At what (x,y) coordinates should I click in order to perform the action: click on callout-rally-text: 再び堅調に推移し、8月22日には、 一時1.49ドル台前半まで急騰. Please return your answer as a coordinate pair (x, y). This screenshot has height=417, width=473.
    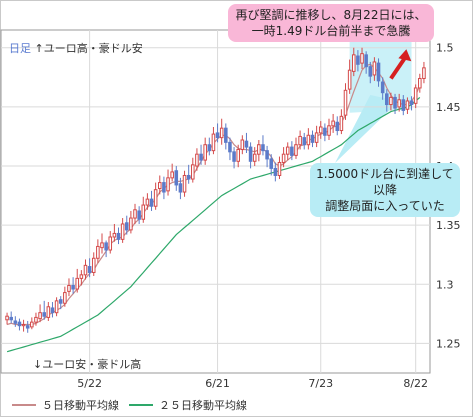
    Looking at the image, I should click on (331, 23).